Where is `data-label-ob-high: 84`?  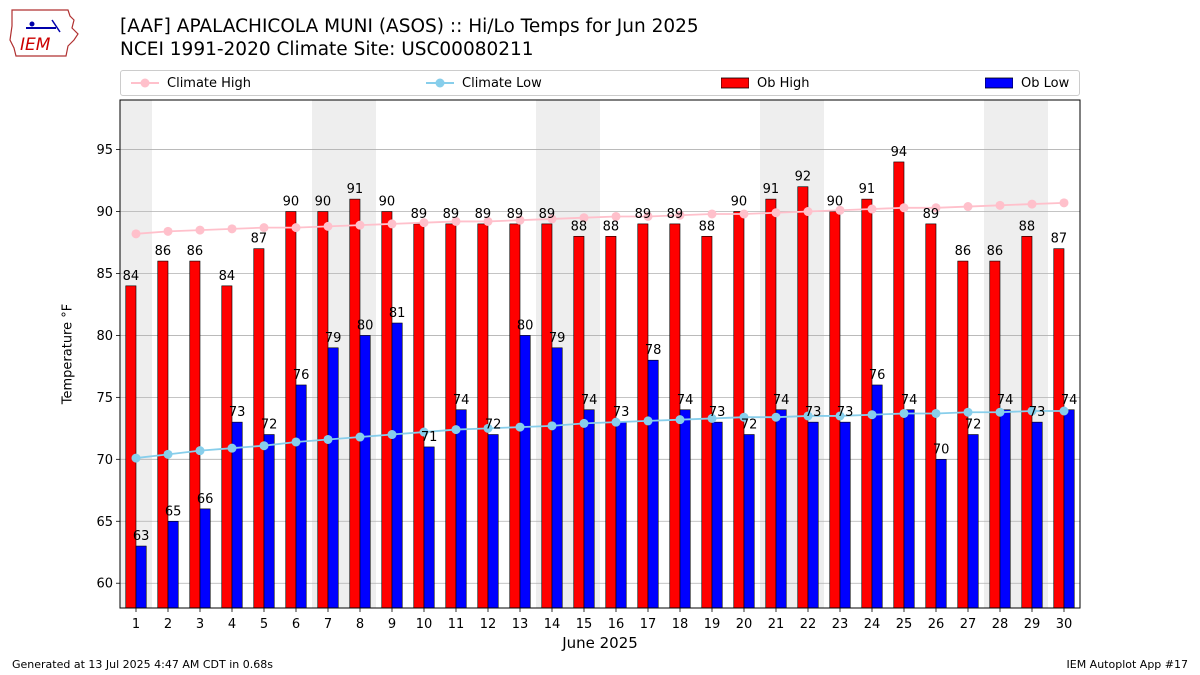 data-label-ob-high: 84 is located at coordinates (131, 276).